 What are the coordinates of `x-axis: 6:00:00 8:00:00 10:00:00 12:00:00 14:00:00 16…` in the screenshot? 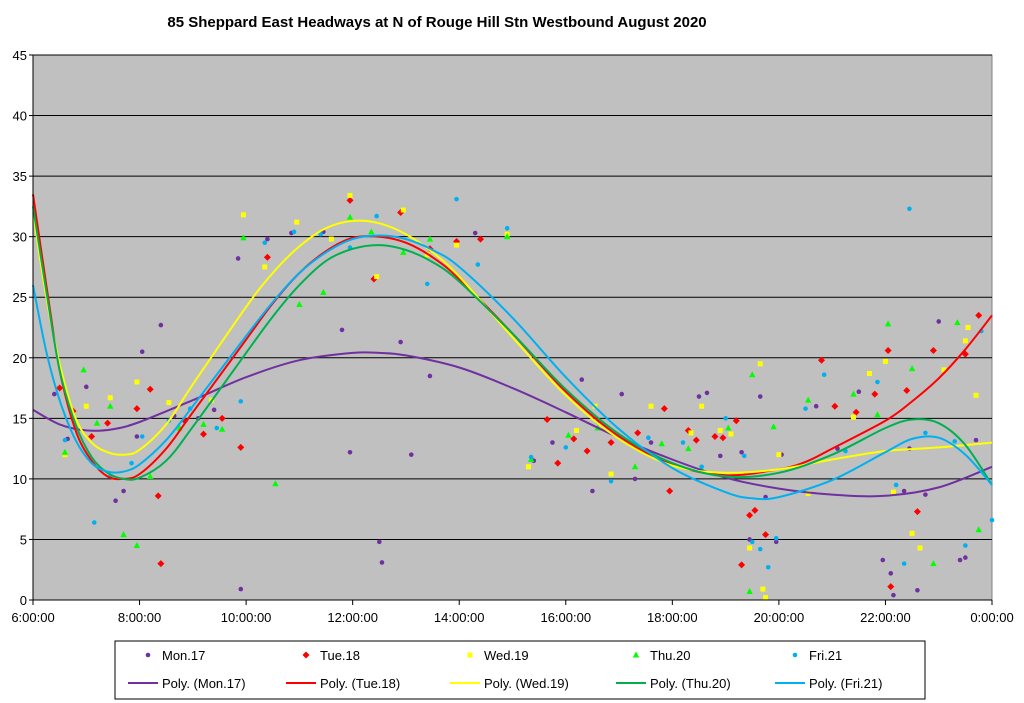 It's located at (512, 612).